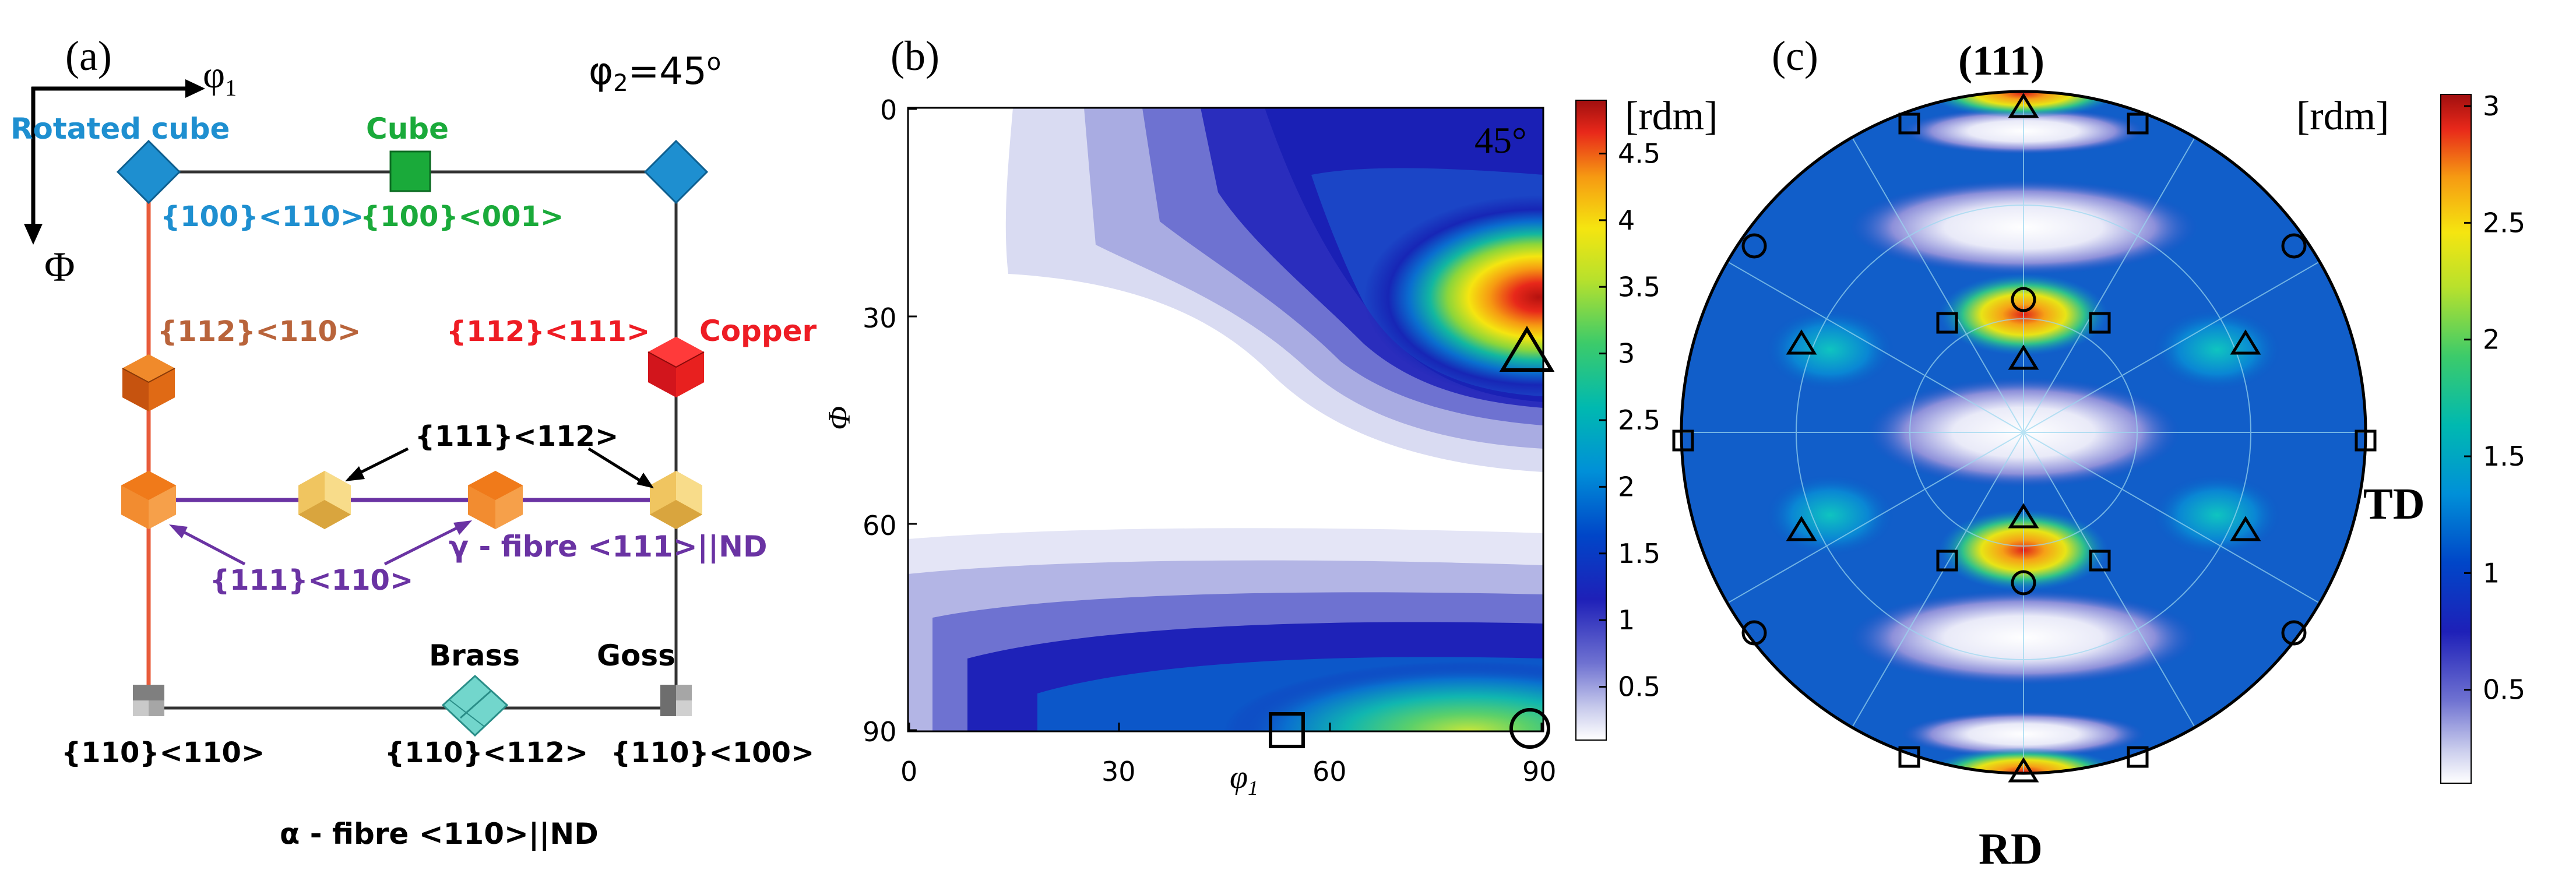  I want to click on odf-colorbar-tick-label: 4.5, so click(1639, 154).